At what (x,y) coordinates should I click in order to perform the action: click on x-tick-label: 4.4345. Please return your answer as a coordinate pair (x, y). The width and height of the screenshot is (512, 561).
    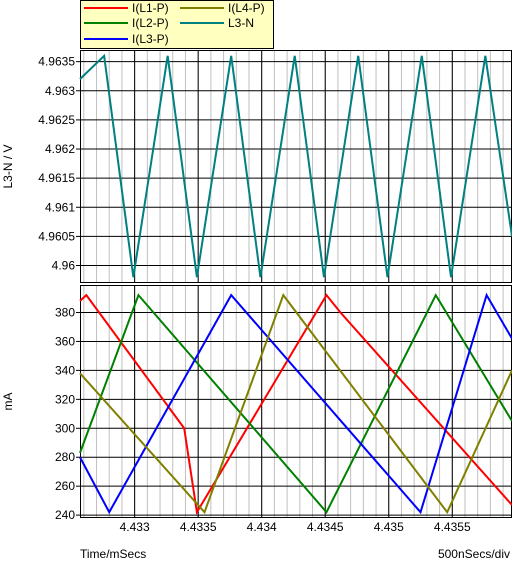
    Looking at the image, I should click on (325, 527).